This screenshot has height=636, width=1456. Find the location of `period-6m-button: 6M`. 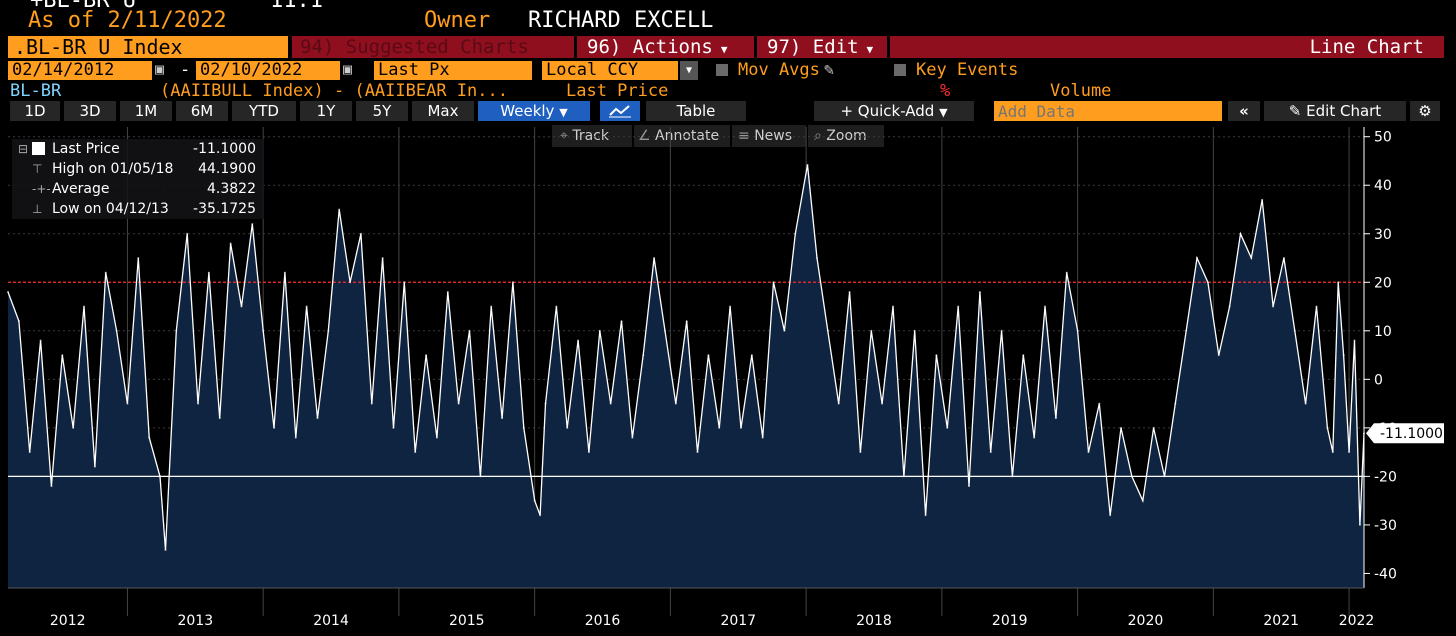

period-6m-button: 6M is located at coordinates (202, 111).